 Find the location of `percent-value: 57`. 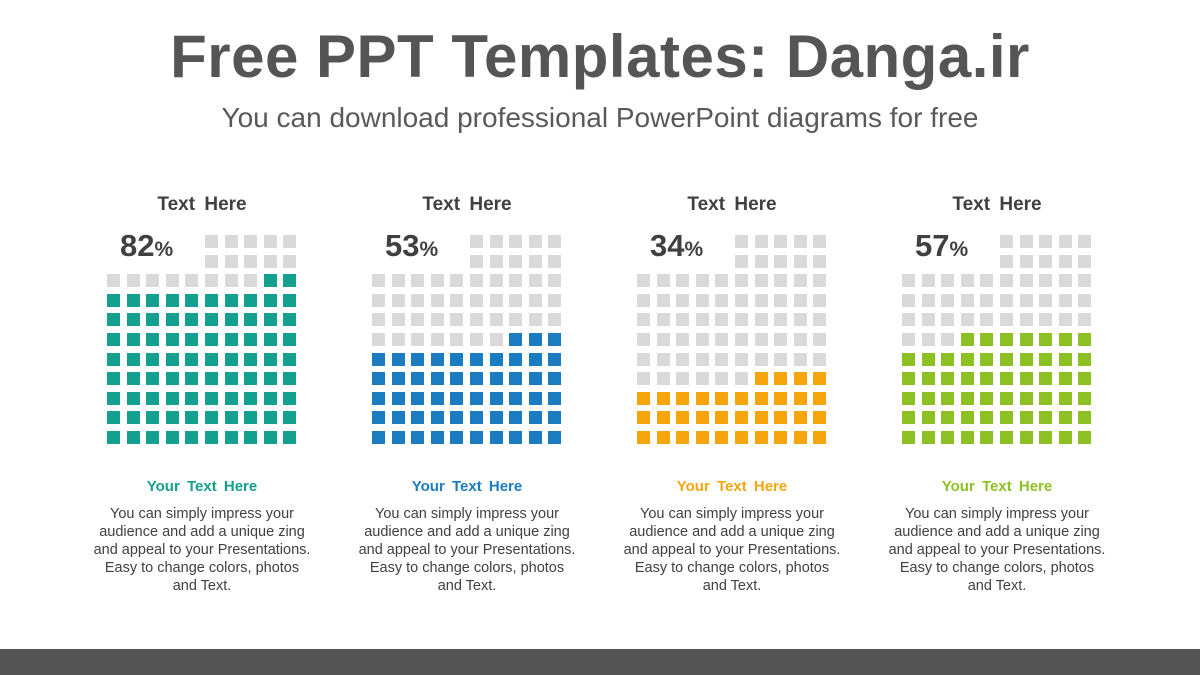

percent-value: 57 is located at coordinates (932, 245).